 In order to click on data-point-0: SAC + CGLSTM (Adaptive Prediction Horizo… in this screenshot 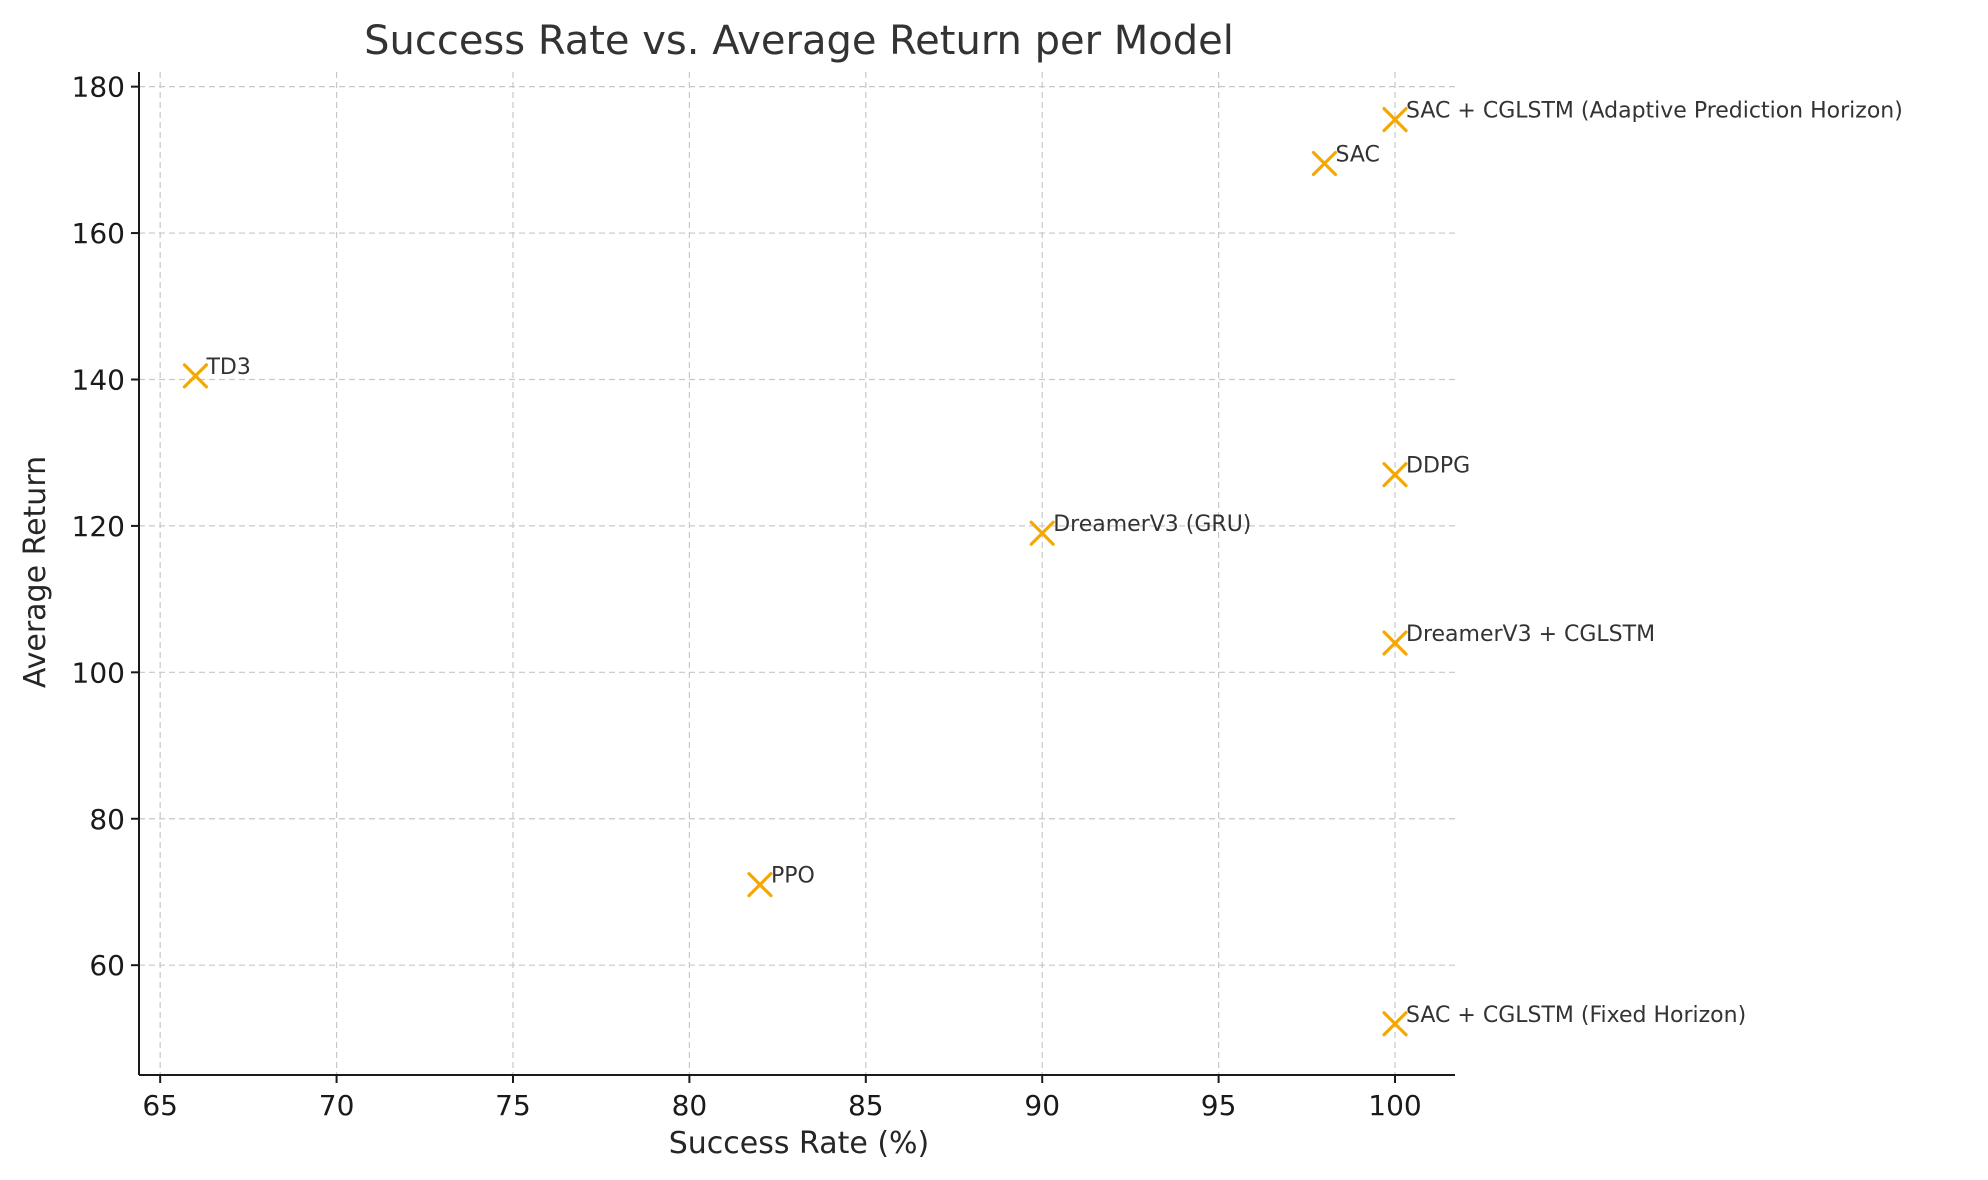, I will do `click(1642, 116)`.